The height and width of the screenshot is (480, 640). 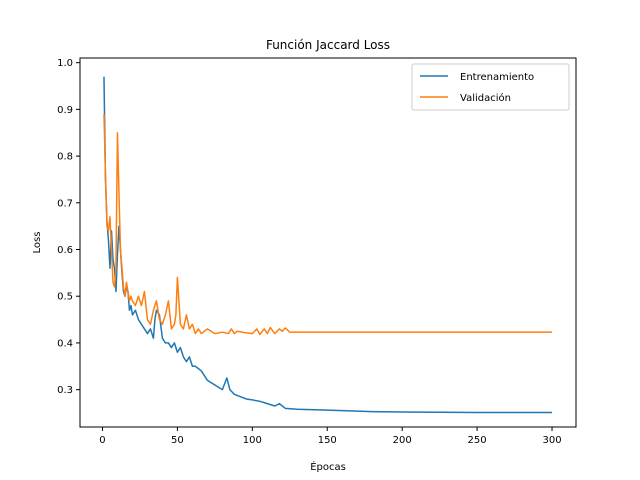 I want to click on x-tick-label: 50, so click(x=177, y=440).